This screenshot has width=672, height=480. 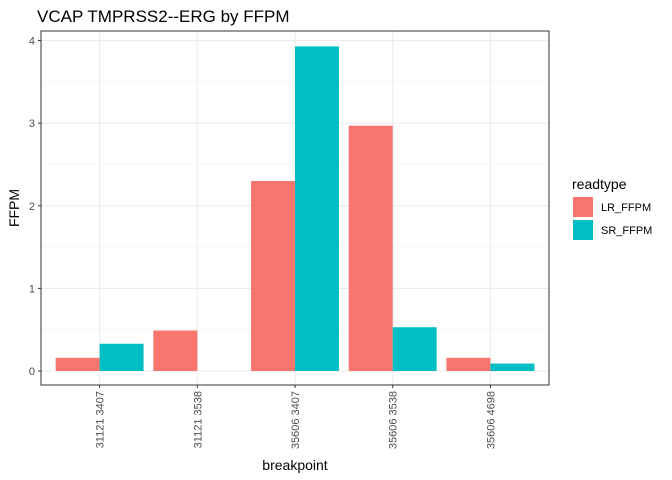 What do you see at coordinates (101, 419) in the screenshot?
I see `x-tick-label: 31121 3407` at bounding box center [101, 419].